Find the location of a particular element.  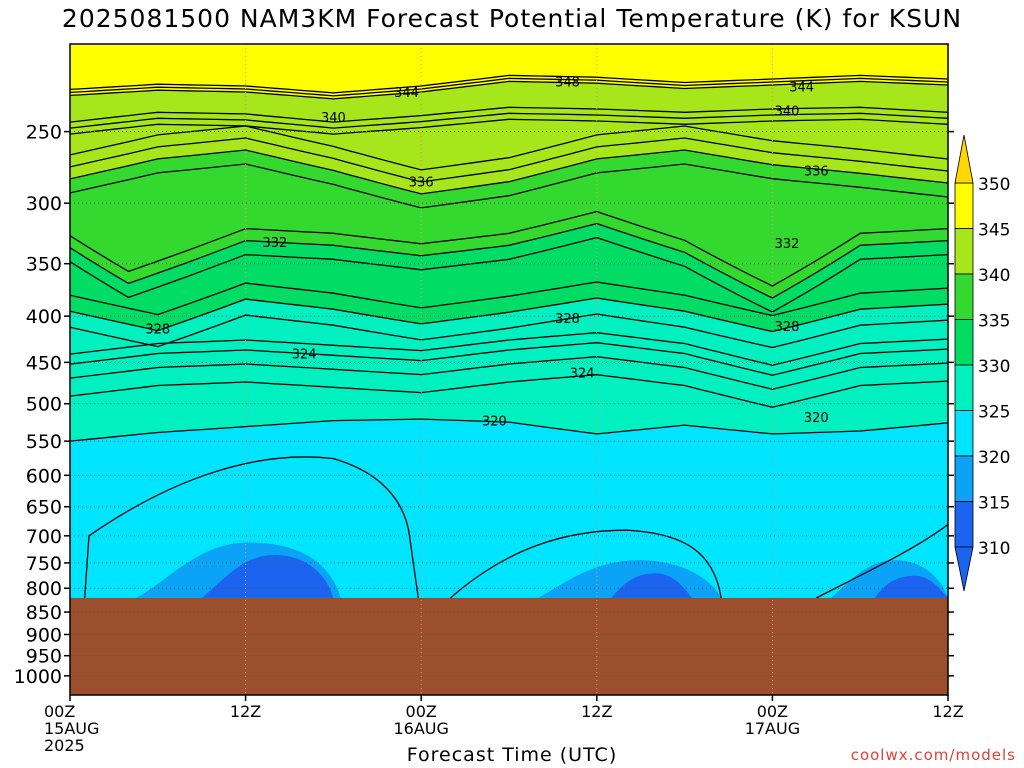

x-tick-label: 16AUG is located at coordinates (420, 728).